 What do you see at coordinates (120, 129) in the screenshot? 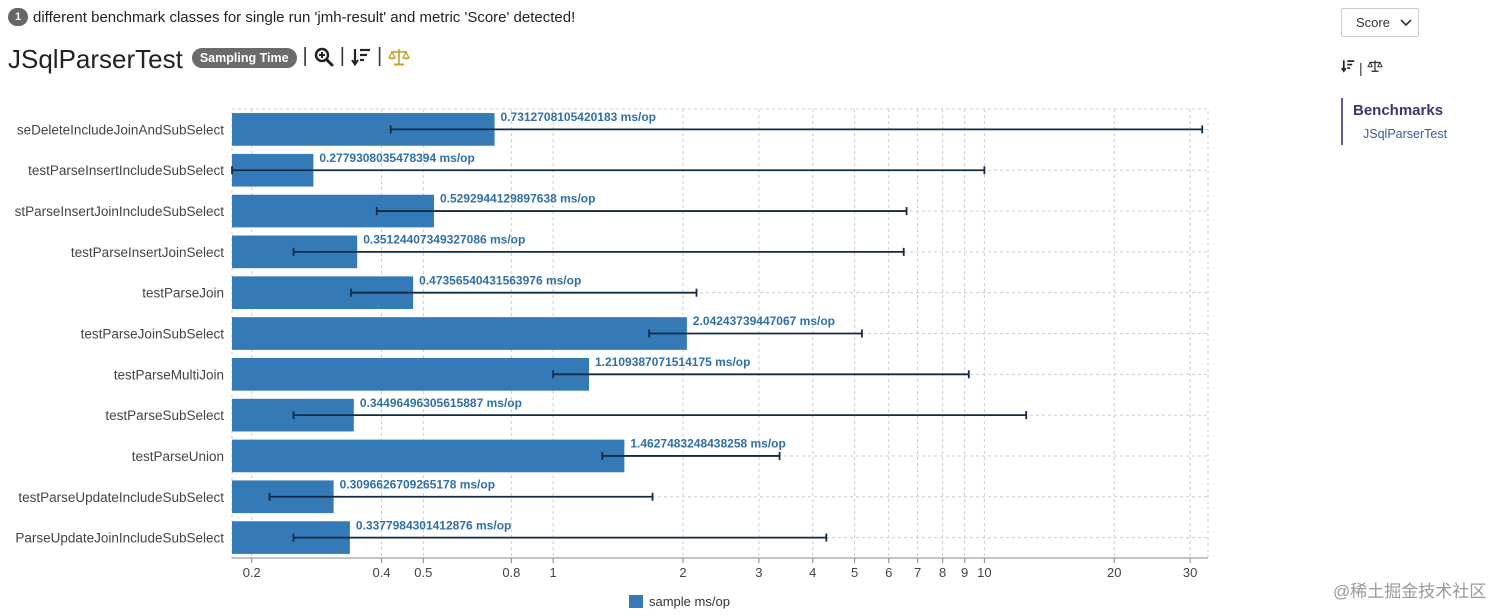
I see `y-category-label: seDeleteIncludeJoinAndSubSelect` at bounding box center [120, 129].